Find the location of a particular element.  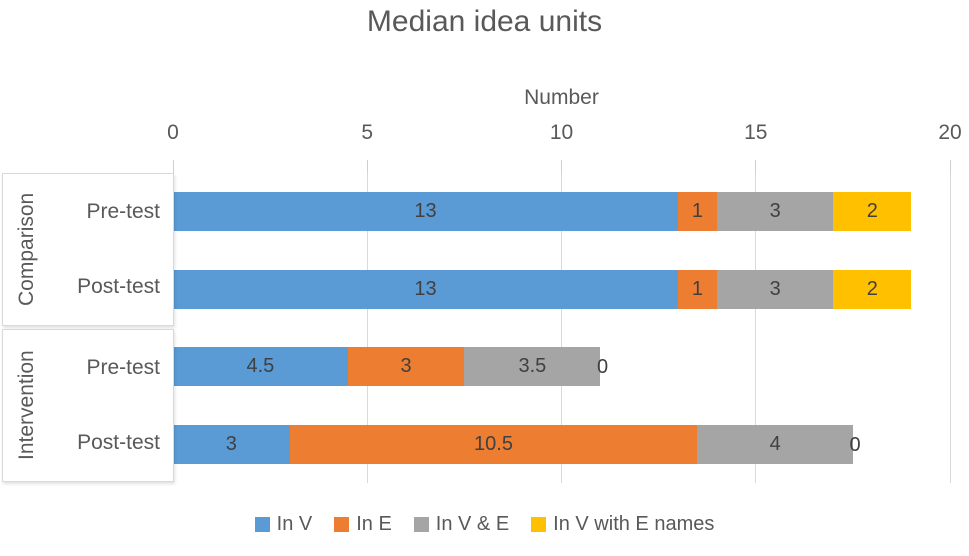

legend-label: In V is located at coordinates (294, 524).